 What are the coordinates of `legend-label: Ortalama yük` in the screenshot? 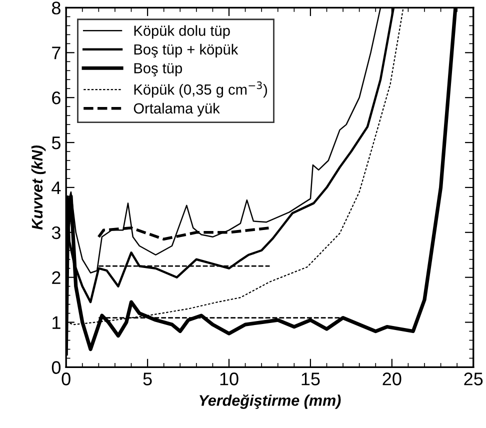 It's located at (177, 109).